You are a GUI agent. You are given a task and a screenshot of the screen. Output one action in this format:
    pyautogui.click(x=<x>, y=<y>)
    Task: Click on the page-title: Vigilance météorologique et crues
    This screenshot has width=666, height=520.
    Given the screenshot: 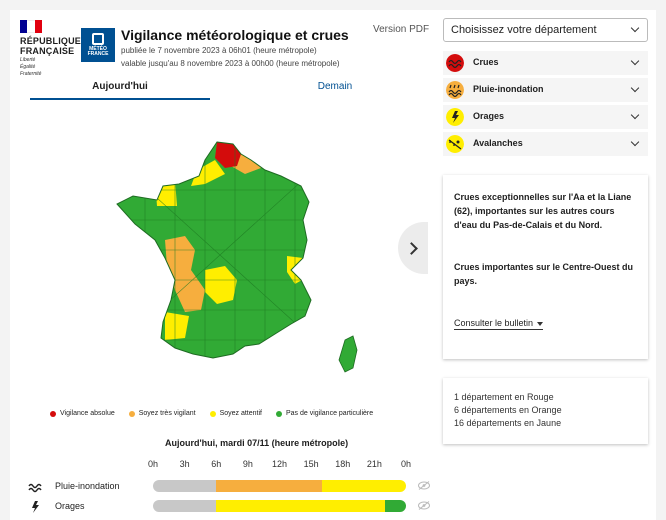 What is the action you would take?
    pyautogui.click(x=235, y=35)
    